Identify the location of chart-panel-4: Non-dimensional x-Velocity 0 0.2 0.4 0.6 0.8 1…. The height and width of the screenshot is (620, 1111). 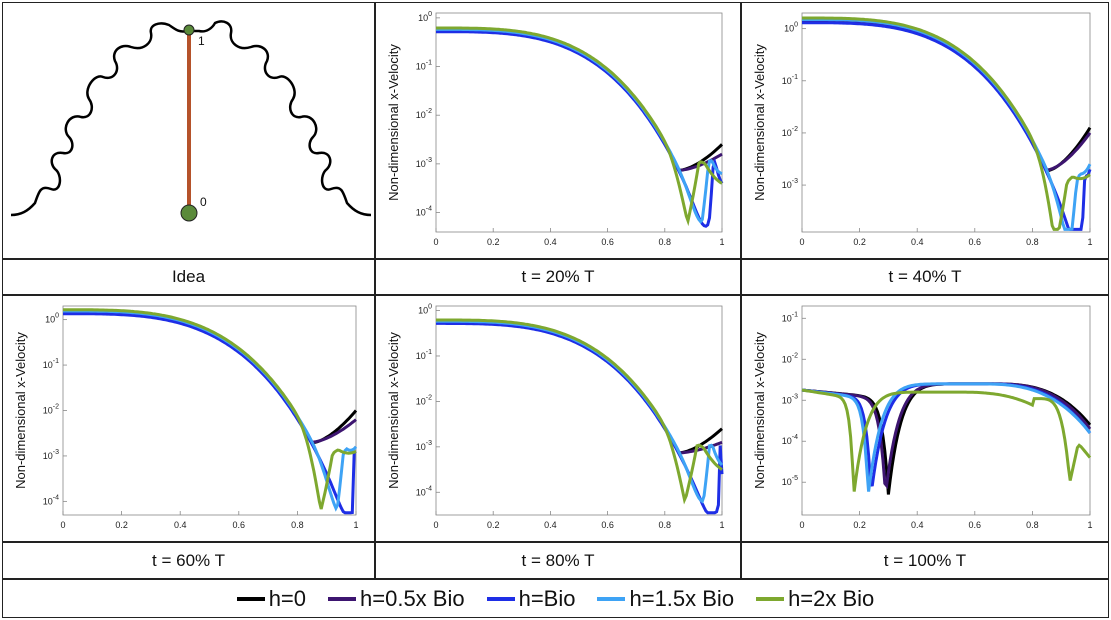
(558, 418).